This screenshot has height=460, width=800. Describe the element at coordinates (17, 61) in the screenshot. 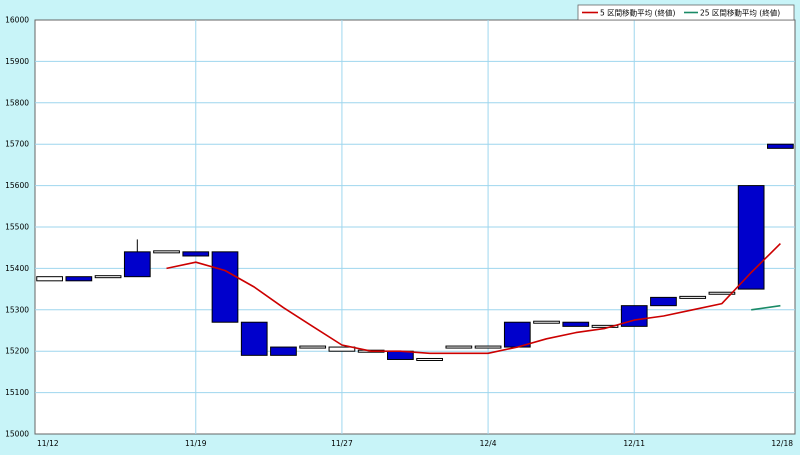

I see `y-tick-label: 15900` at that location.